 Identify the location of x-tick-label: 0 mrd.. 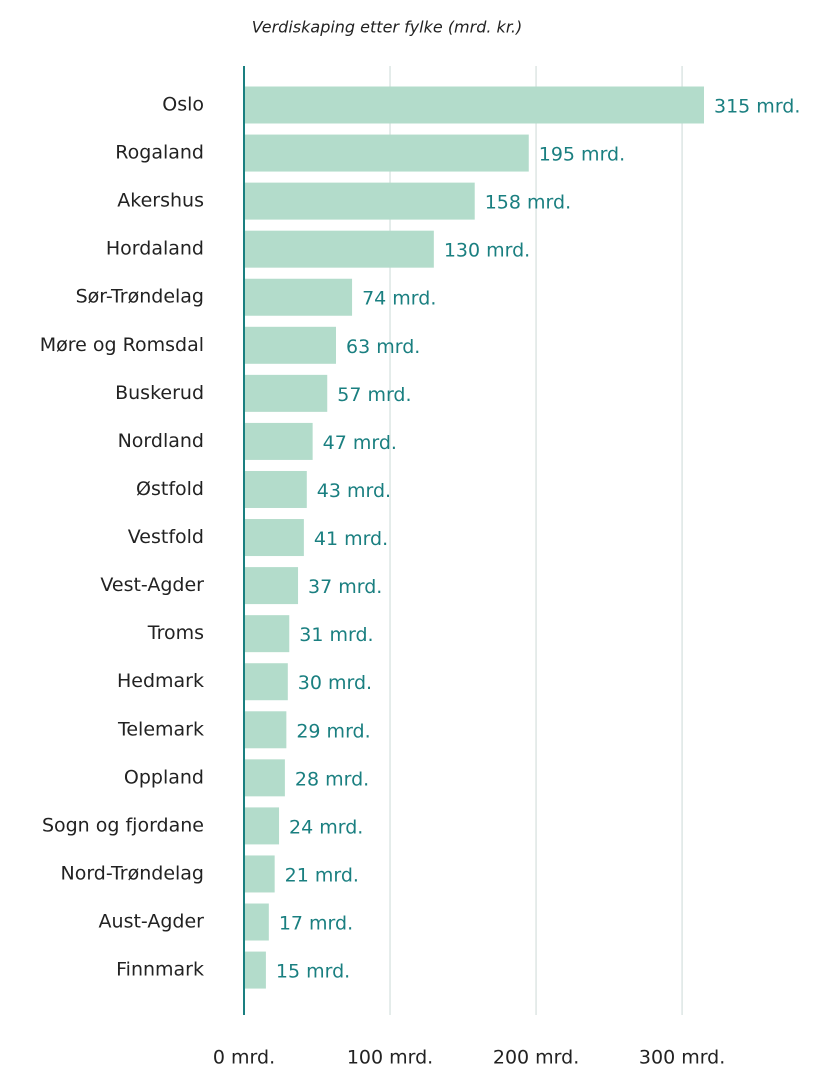
(244, 1058).